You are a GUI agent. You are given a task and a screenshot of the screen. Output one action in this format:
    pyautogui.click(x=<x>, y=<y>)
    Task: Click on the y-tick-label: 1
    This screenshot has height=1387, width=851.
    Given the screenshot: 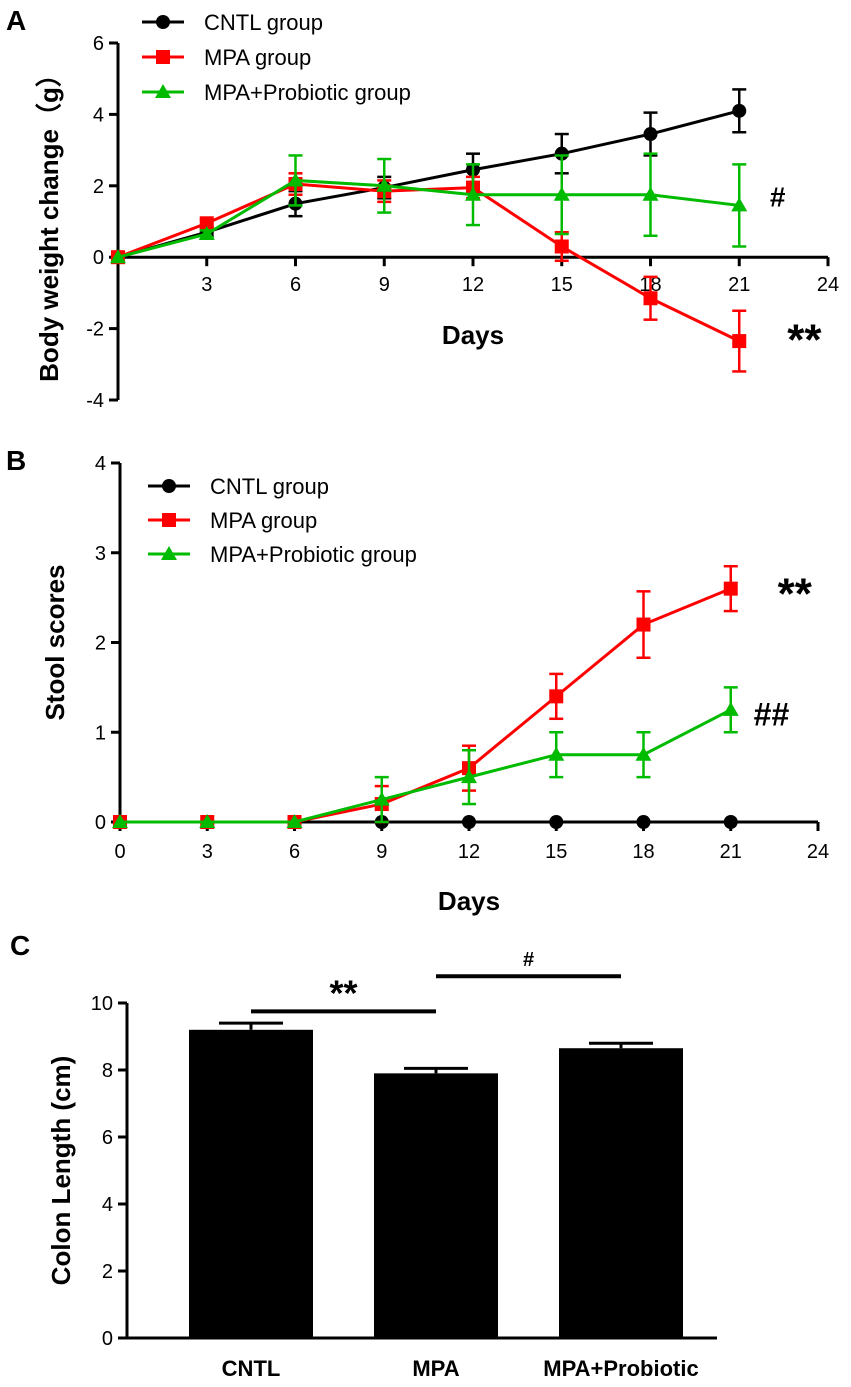 What is the action you would take?
    pyautogui.click(x=100, y=733)
    